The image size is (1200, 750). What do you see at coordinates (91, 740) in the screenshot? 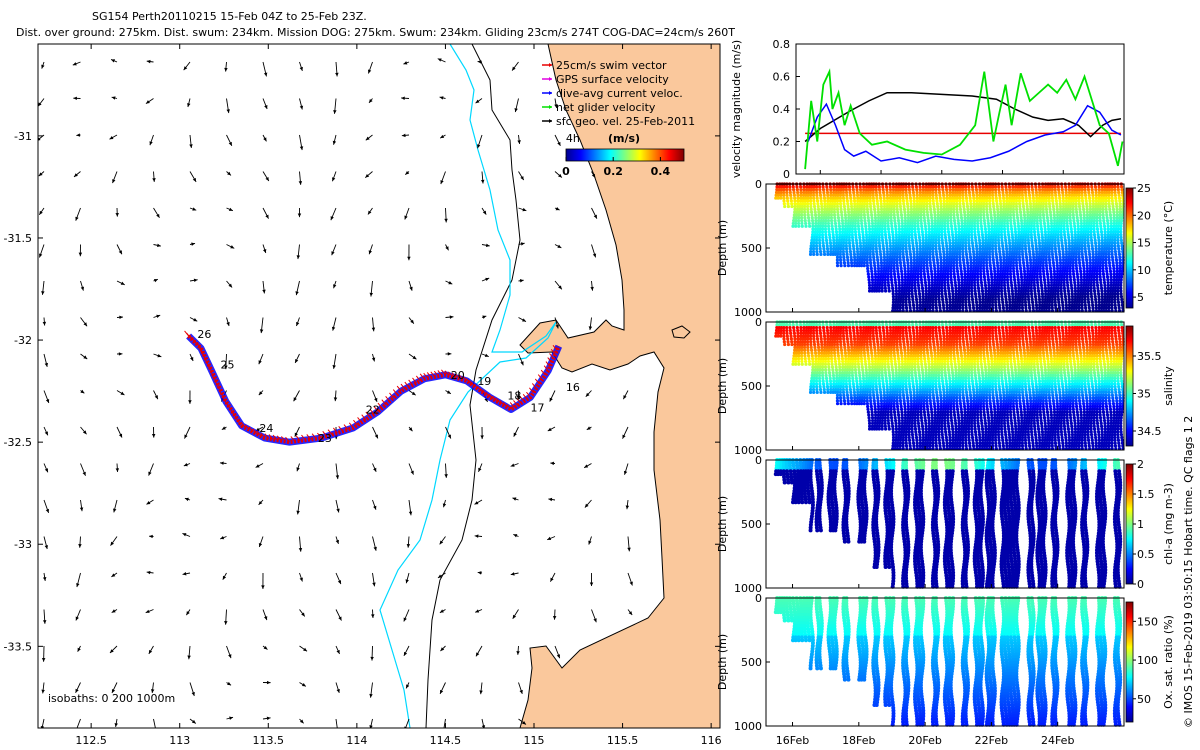
I see `map-xtick-label: 112.5` at bounding box center [91, 740].